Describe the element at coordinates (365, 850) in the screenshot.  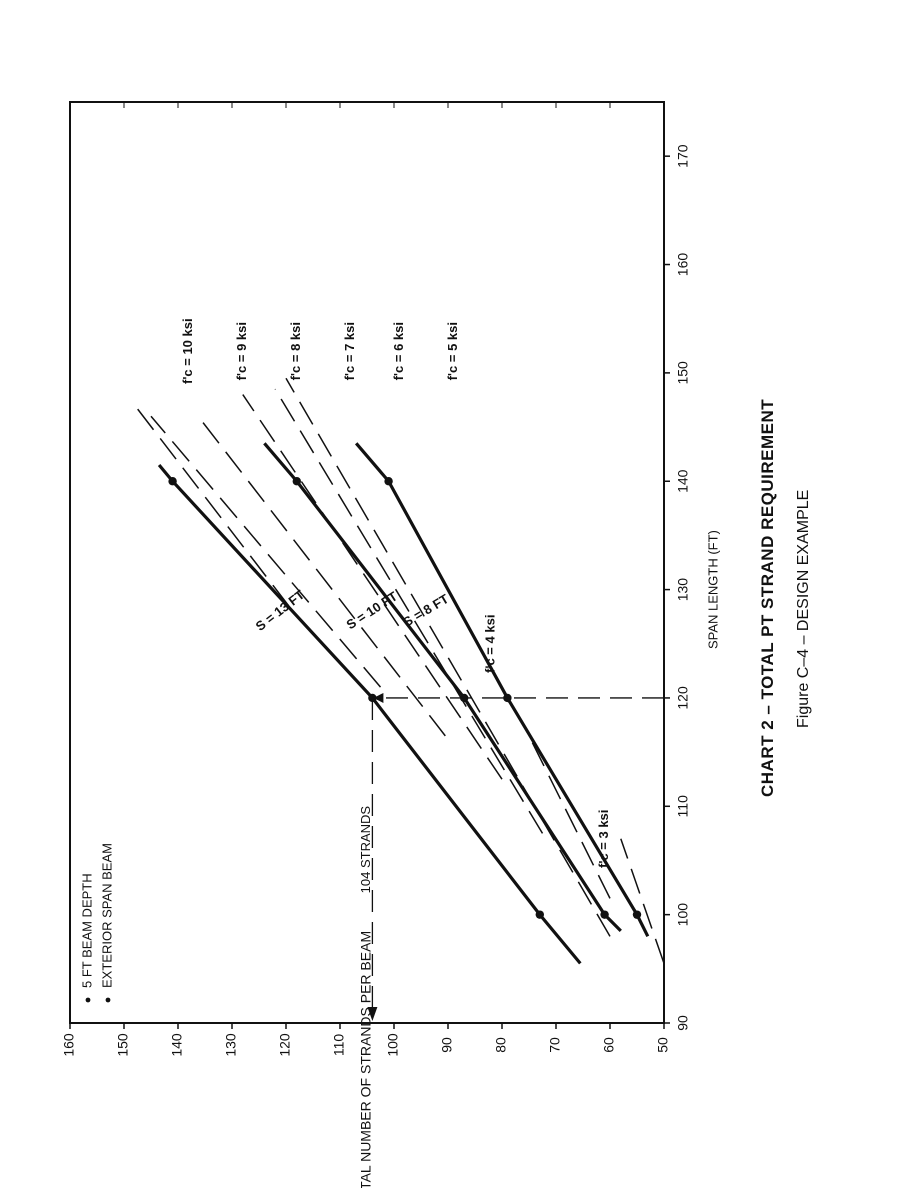
I see `strands-label: 104 STRANDS` at that location.